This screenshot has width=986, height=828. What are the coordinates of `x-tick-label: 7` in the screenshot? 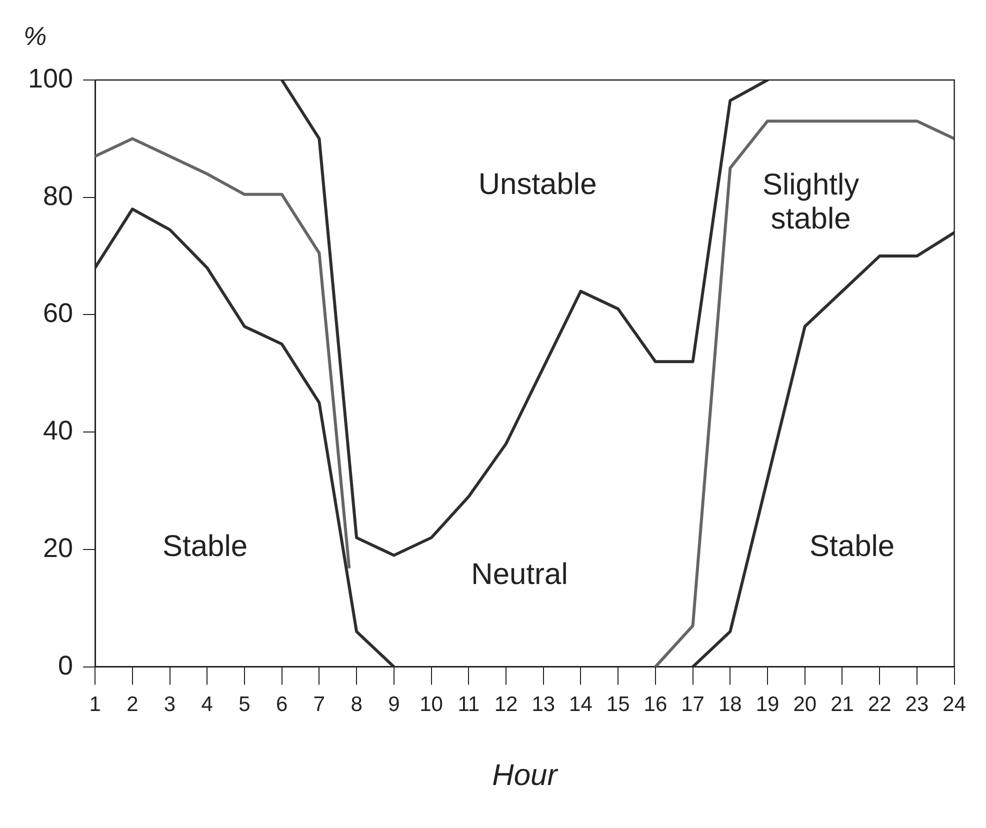 It's located at (319, 704).